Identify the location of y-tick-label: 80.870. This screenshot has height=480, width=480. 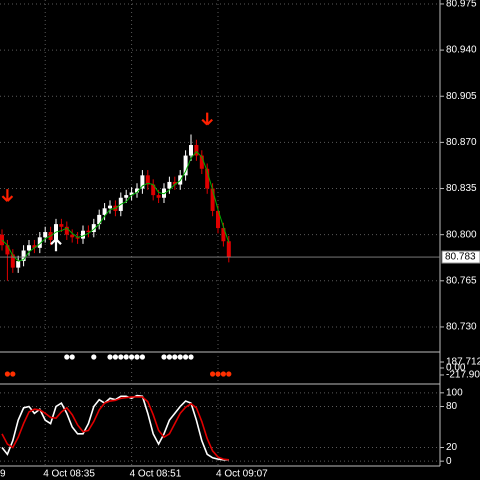
(461, 142).